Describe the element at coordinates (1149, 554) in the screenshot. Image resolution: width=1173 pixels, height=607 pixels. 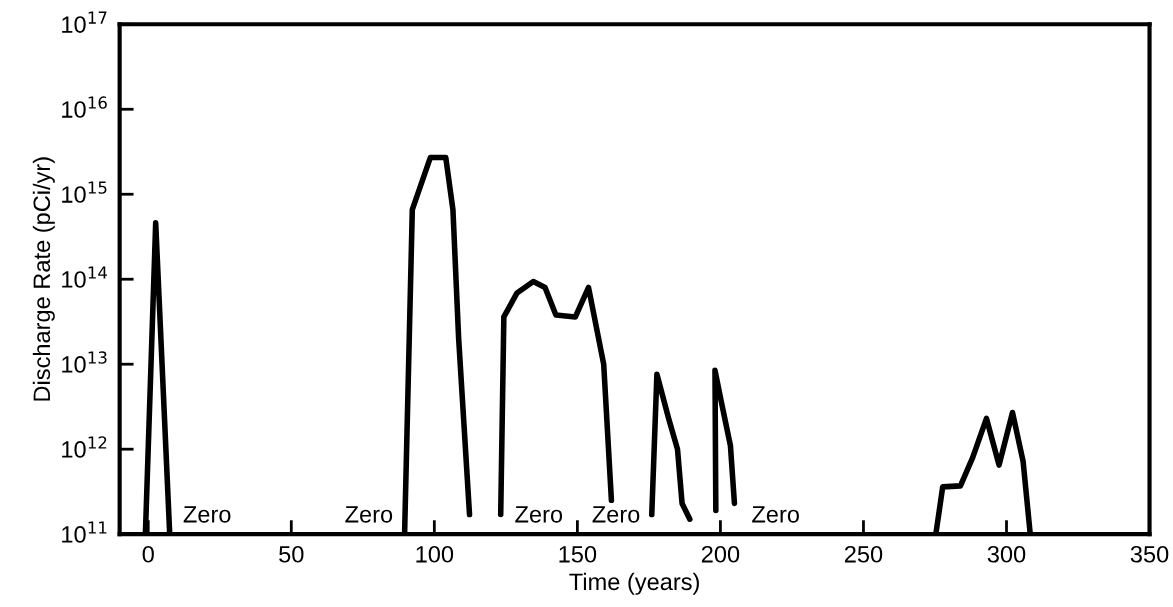
I see `x-tick-label: 350` at that location.